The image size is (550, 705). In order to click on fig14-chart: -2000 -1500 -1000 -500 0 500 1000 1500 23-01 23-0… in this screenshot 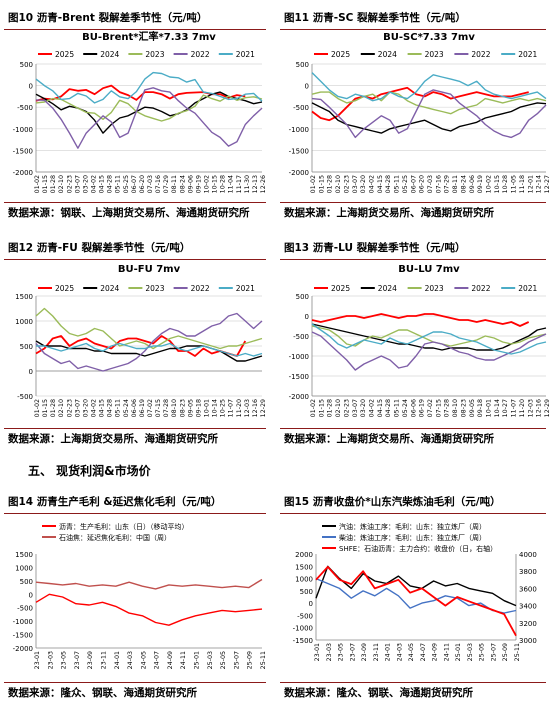, I will do `click(140, 595)`.